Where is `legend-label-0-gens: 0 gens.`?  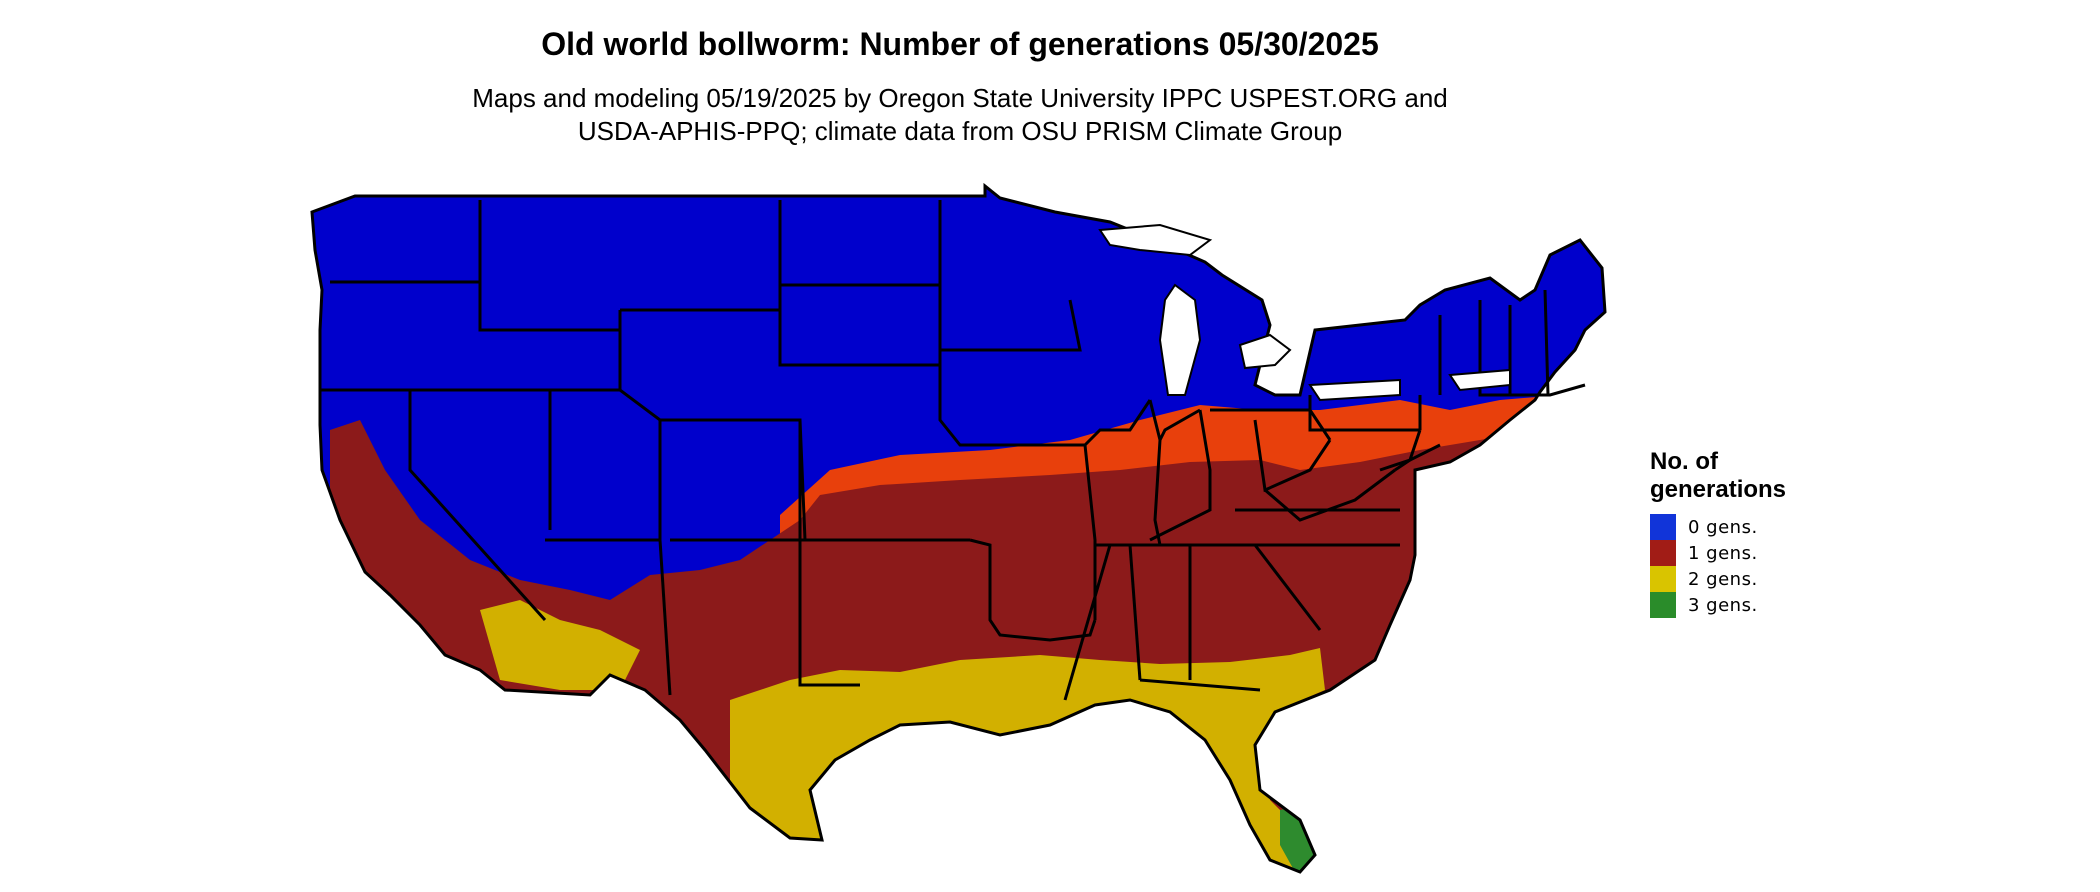 legend-label-0-gens: 0 gens. is located at coordinates (1723, 527).